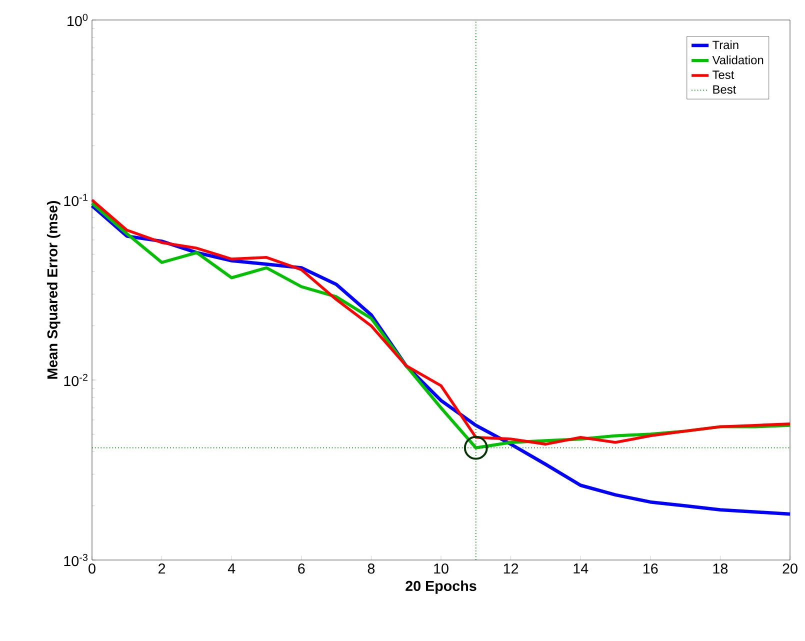 The image size is (805, 641). I want to click on legend-label: Test, so click(723, 74).